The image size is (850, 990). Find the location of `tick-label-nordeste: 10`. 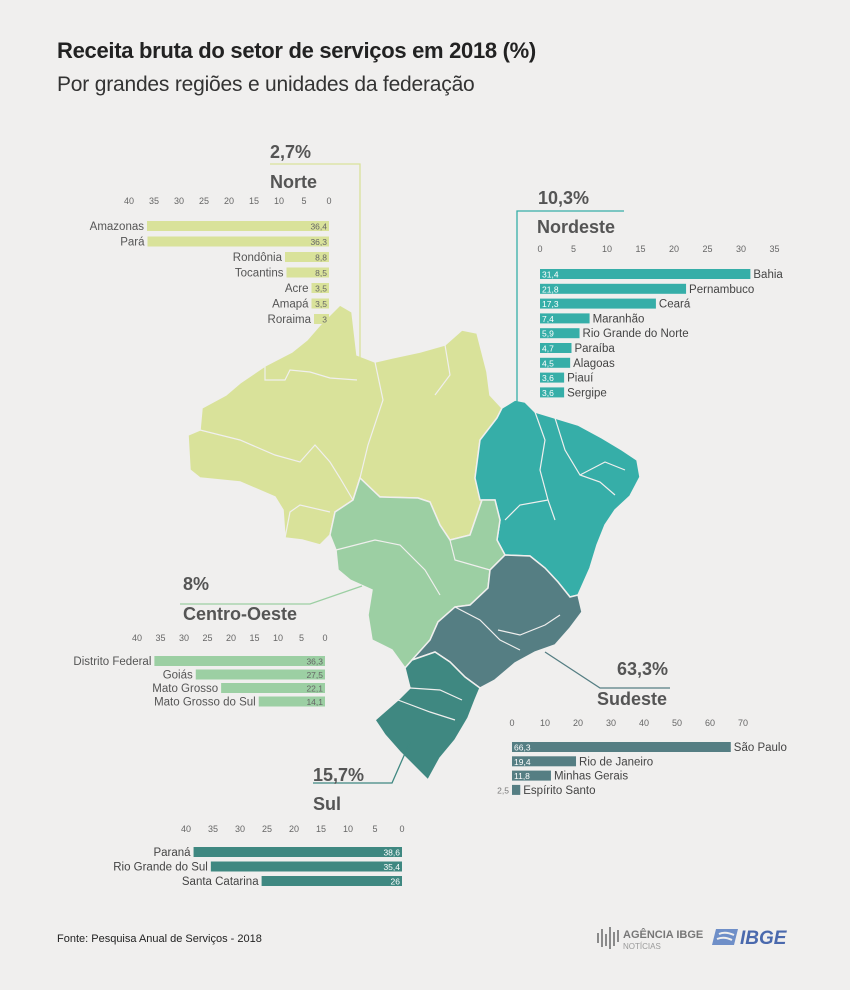

tick-label-nordeste: 10 is located at coordinates (607, 249).